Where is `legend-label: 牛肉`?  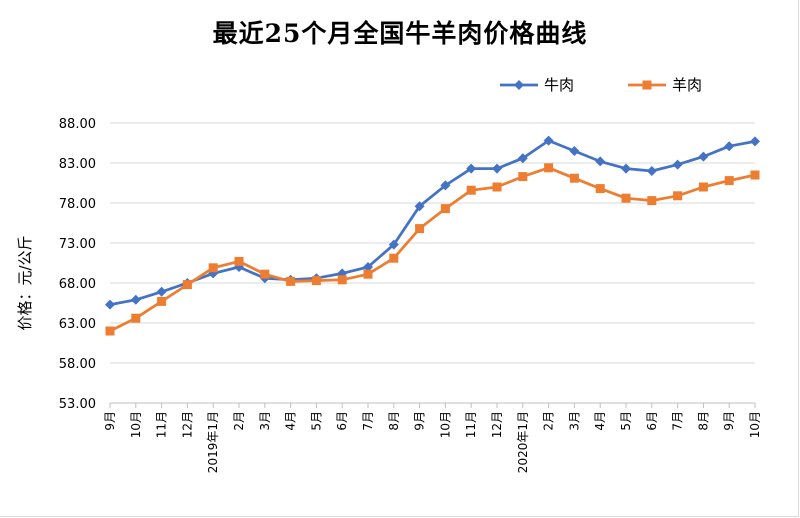 legend-label: 牛肉 is located at coordinates (559, 85).